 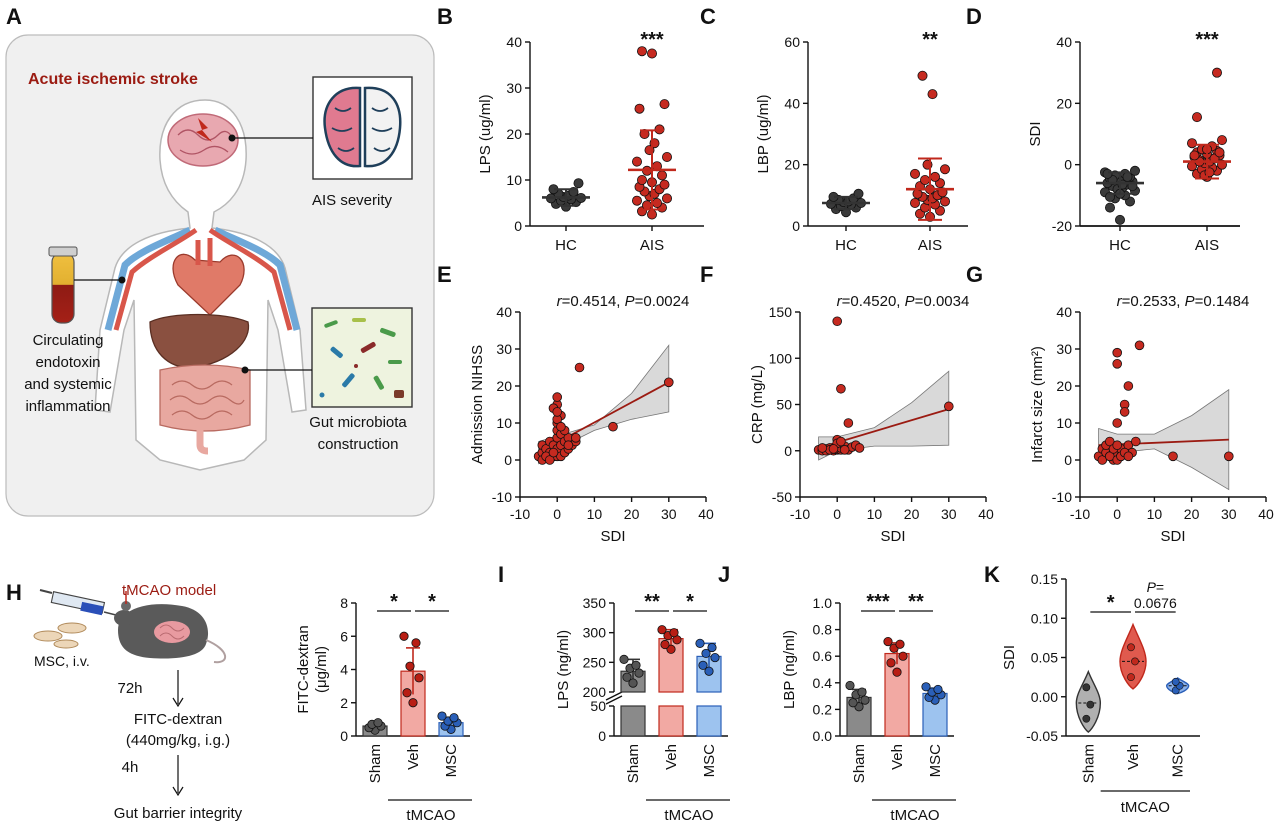 What do you see at coordinates (992, 574) in the screenshot?
I see `panel-label-k: K` at bounding box center [992, 574].